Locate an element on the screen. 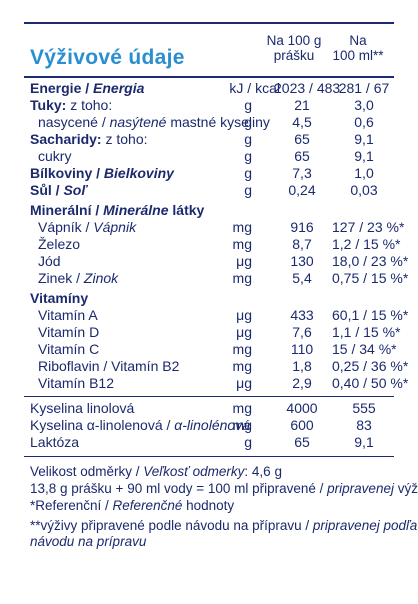 Image resolution: width=418 pixels, height=604 pixels. row-vitamin-c: Vitamín C mg 110 15 / 34 %* is located at coordinates (217, 349).